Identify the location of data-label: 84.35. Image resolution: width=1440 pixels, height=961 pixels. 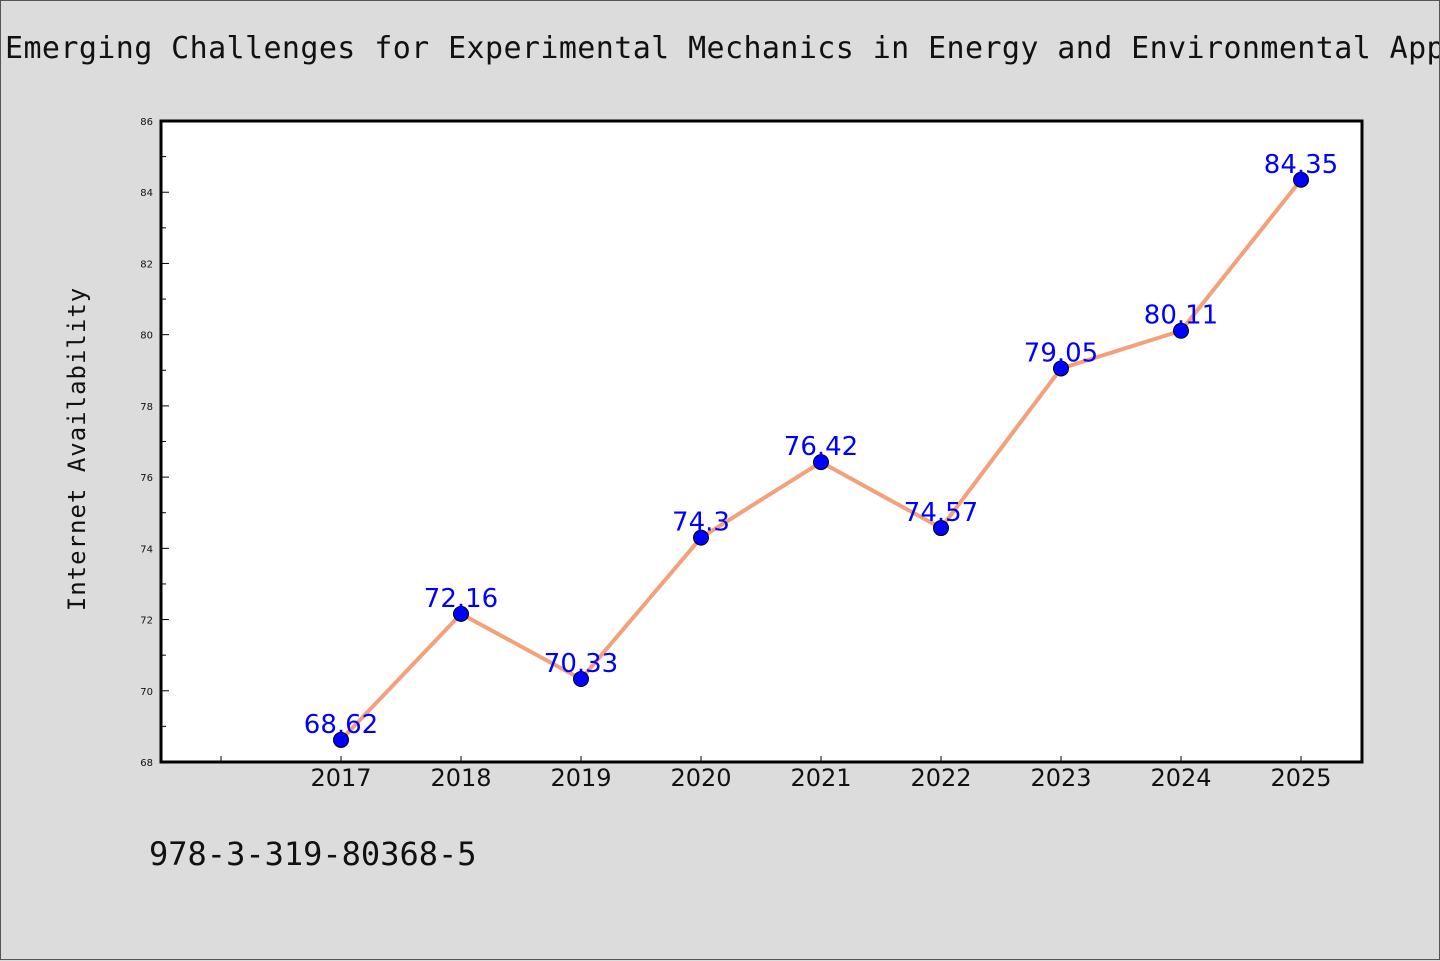
(1301, 165).